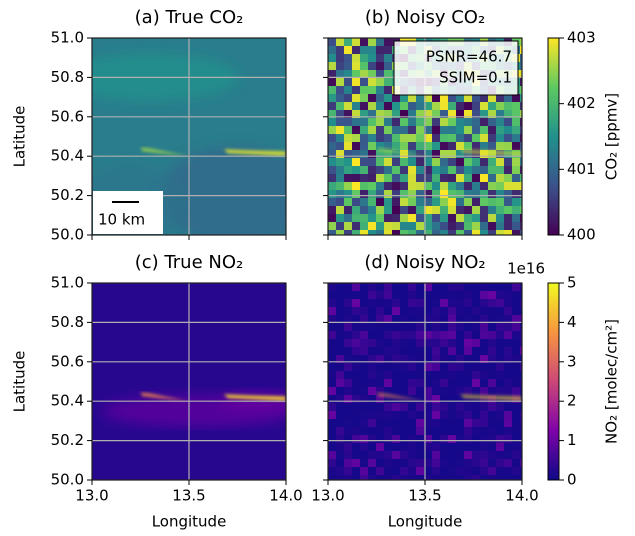 The width and height of the screenshot is (635, 536). I want to click on colorbar-tick-label: 2, so click(572, 401).